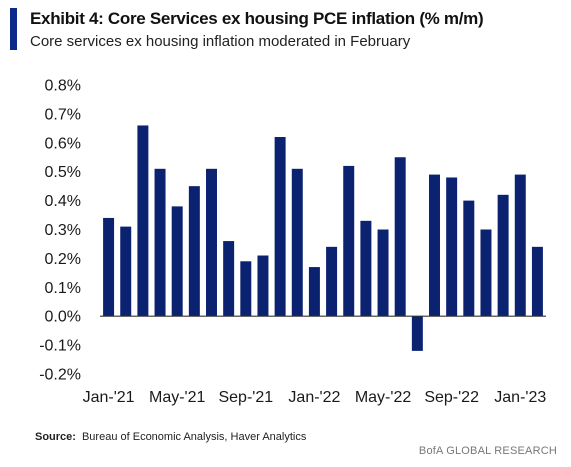 The image size is (571, 467). What do you see at coordinates (263, 286) in the screenshot?
I see `bar-Oct-'21` at bounding box center [263, 286].